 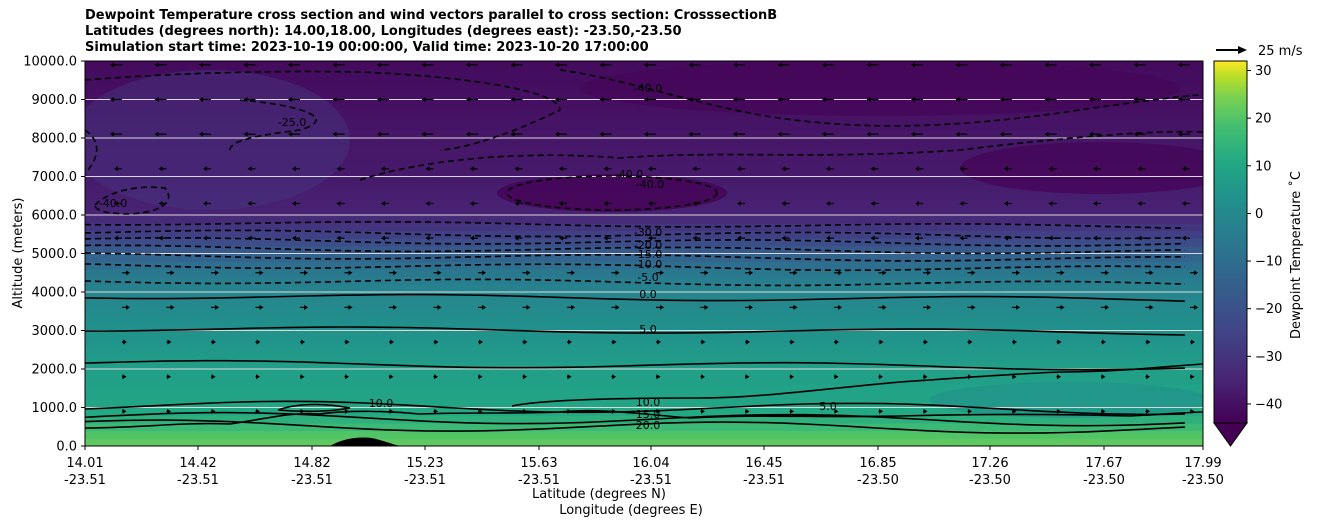 I want to click on contour-label: -25.0, so click(x=292, y=122).